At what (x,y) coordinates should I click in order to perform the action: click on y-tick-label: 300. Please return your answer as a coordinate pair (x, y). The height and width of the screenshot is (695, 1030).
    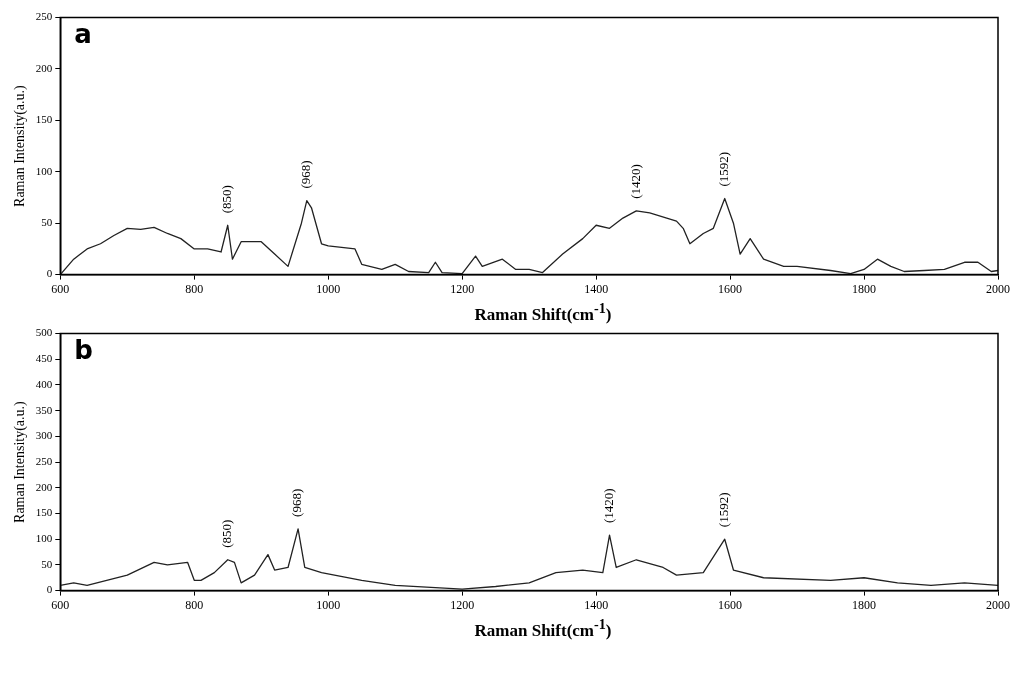
    Looking at the image, I should click on (44, 435).